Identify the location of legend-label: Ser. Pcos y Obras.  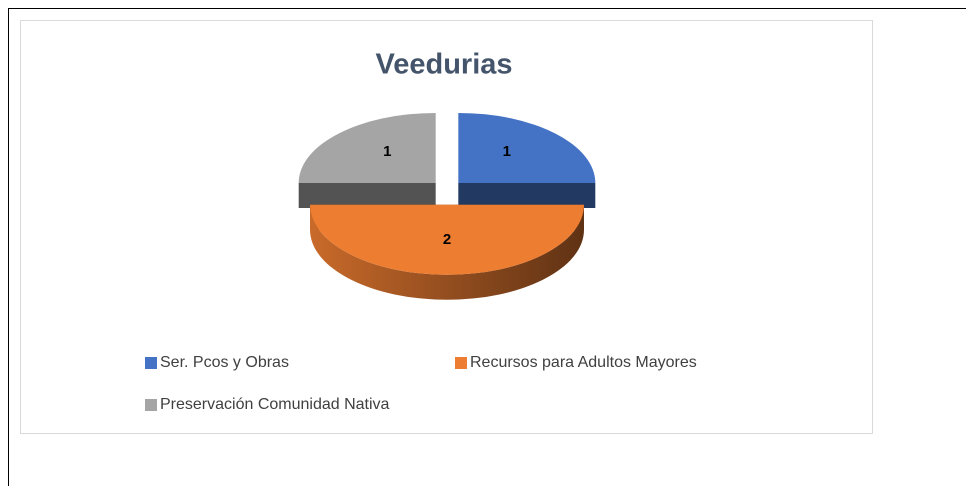
(224, 362).